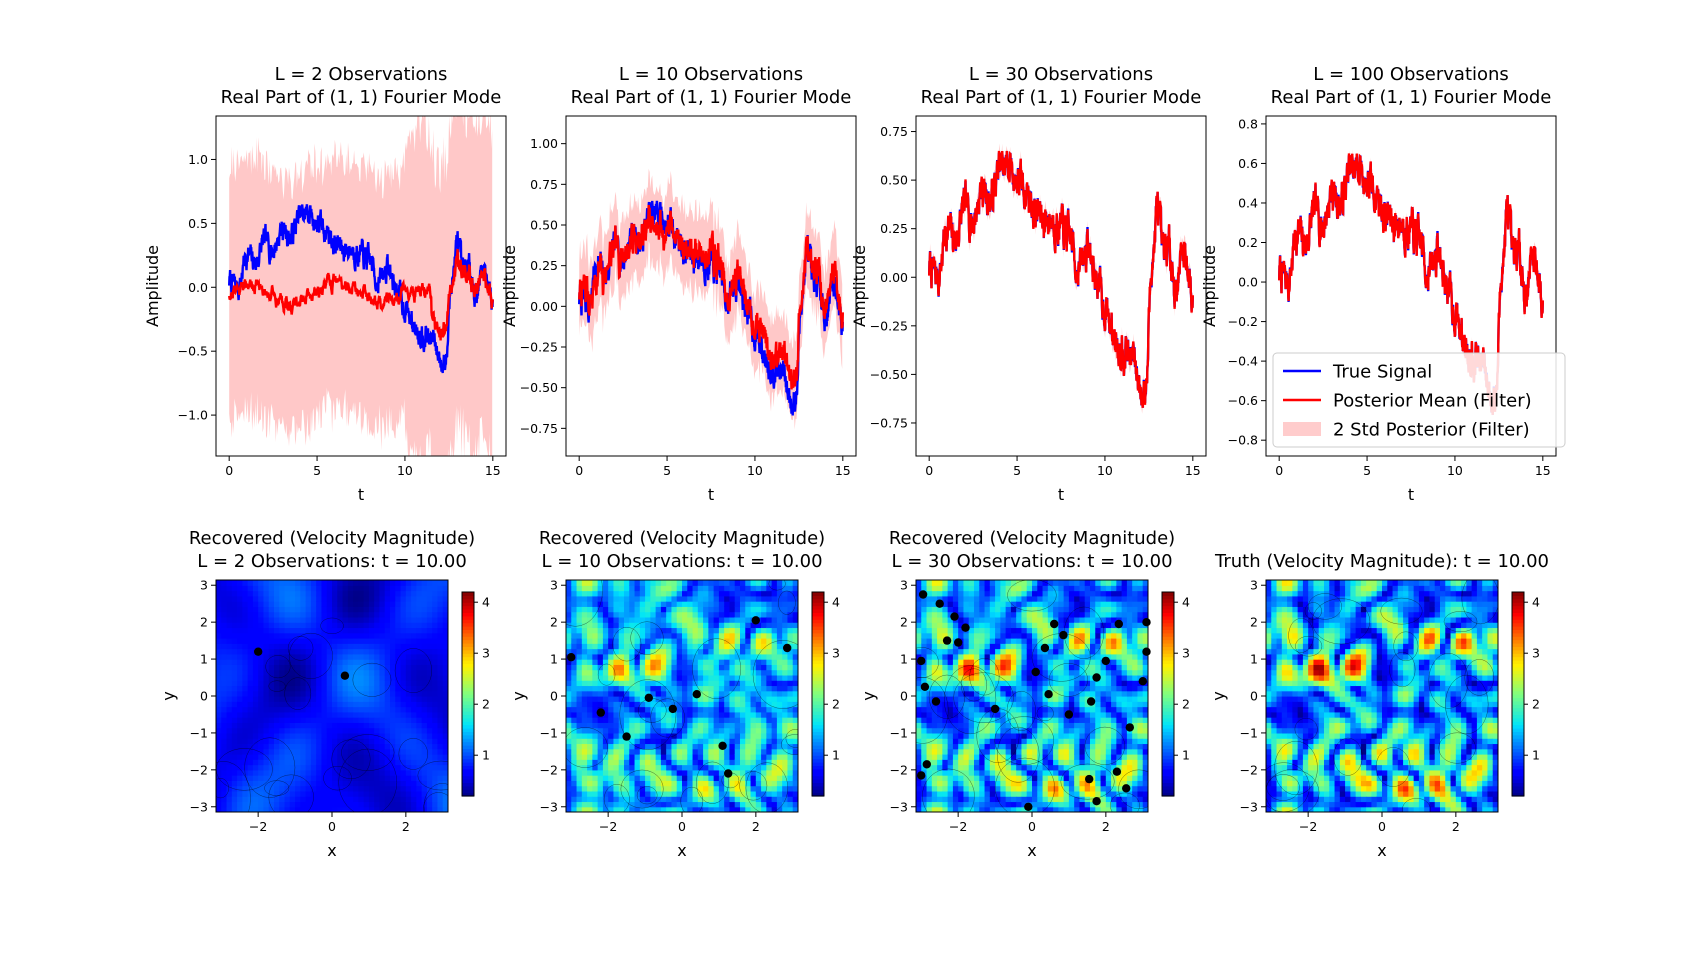 This screenshot has width=1707, height=961. What do you see at coordinates (1536, 704) in the screenshot?
I see `colorbar-tick-label: 2` at bounding box center [1536, 704].